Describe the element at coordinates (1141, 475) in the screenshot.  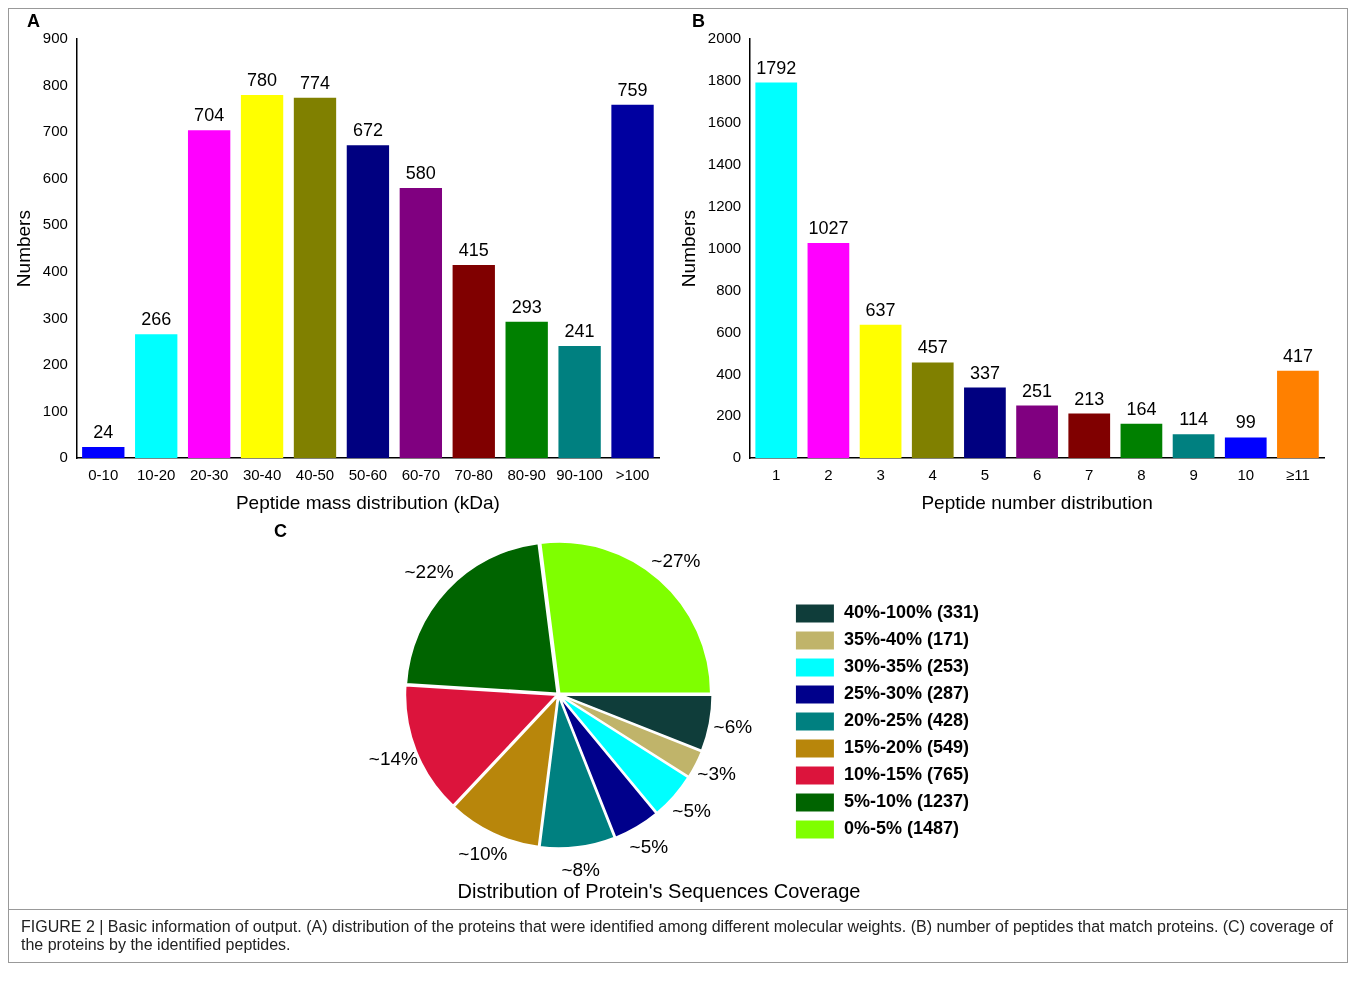
I see `x-tick-label: 8` at that location.